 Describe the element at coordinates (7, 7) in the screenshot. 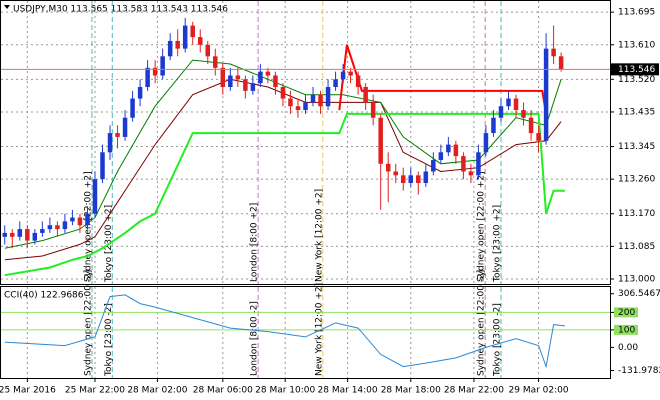

I see `menu-arrow` at that location.